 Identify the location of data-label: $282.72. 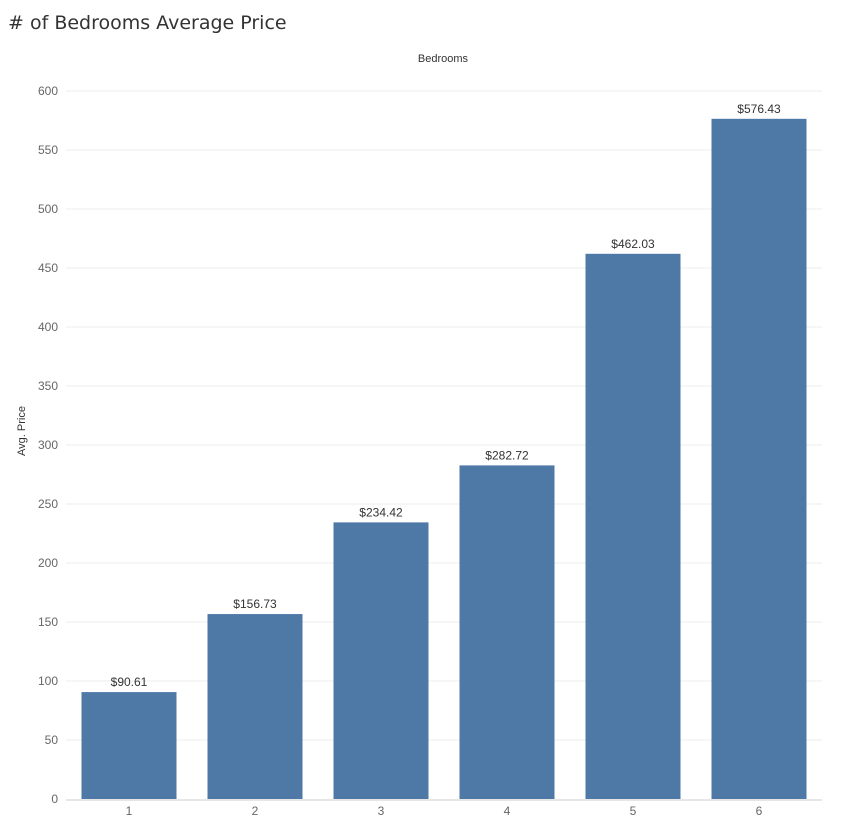
(507, 455).